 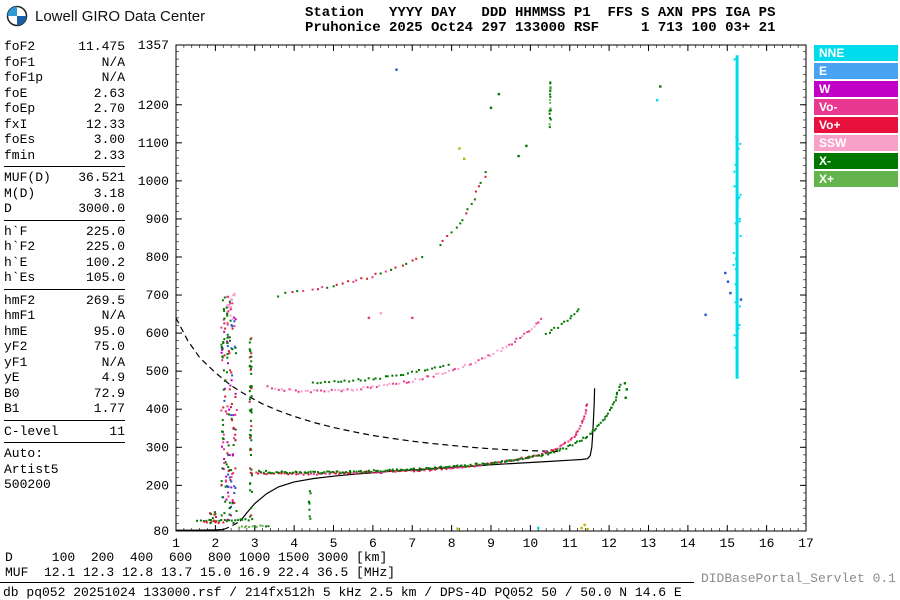 I want to click on param-row-fof1p: foF1p N/A, so click(x=64, y=78).